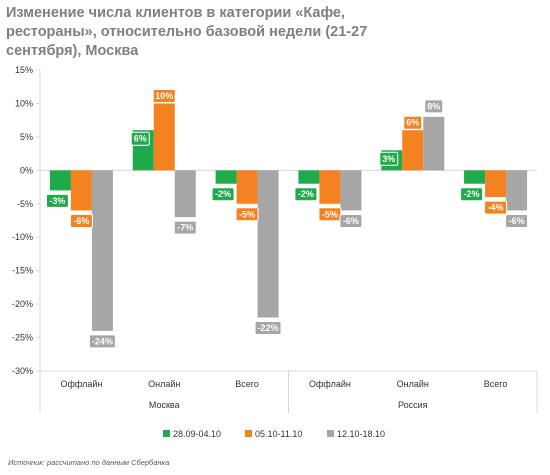 The image size is (550, 475). Describe the element at coordinates (24, 70) in the screenshot. I see `y-tick-label: 15%` at that location.